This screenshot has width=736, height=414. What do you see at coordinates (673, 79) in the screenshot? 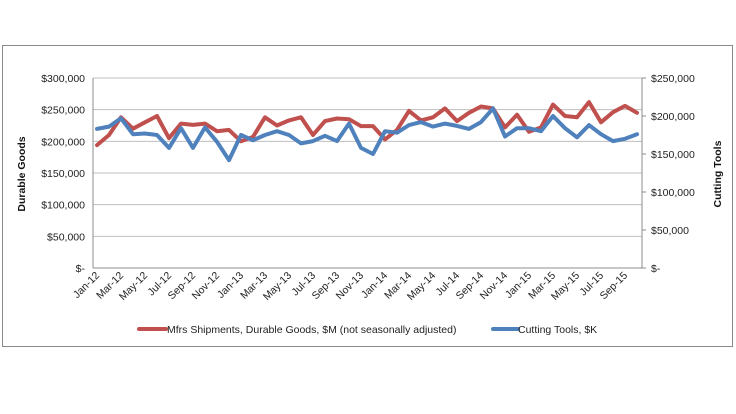
I see `right-tick-label: $250,000` at bounding box center [673, 79].